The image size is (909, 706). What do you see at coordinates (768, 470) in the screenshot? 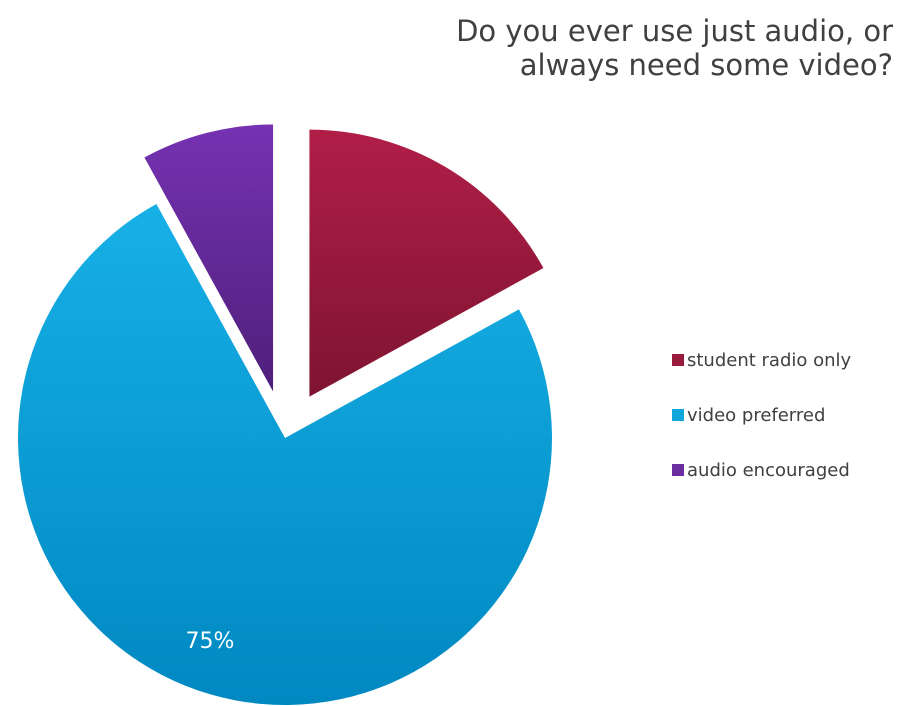
I see `legend-label: audio encouraged` at bounding box center [768, 470].